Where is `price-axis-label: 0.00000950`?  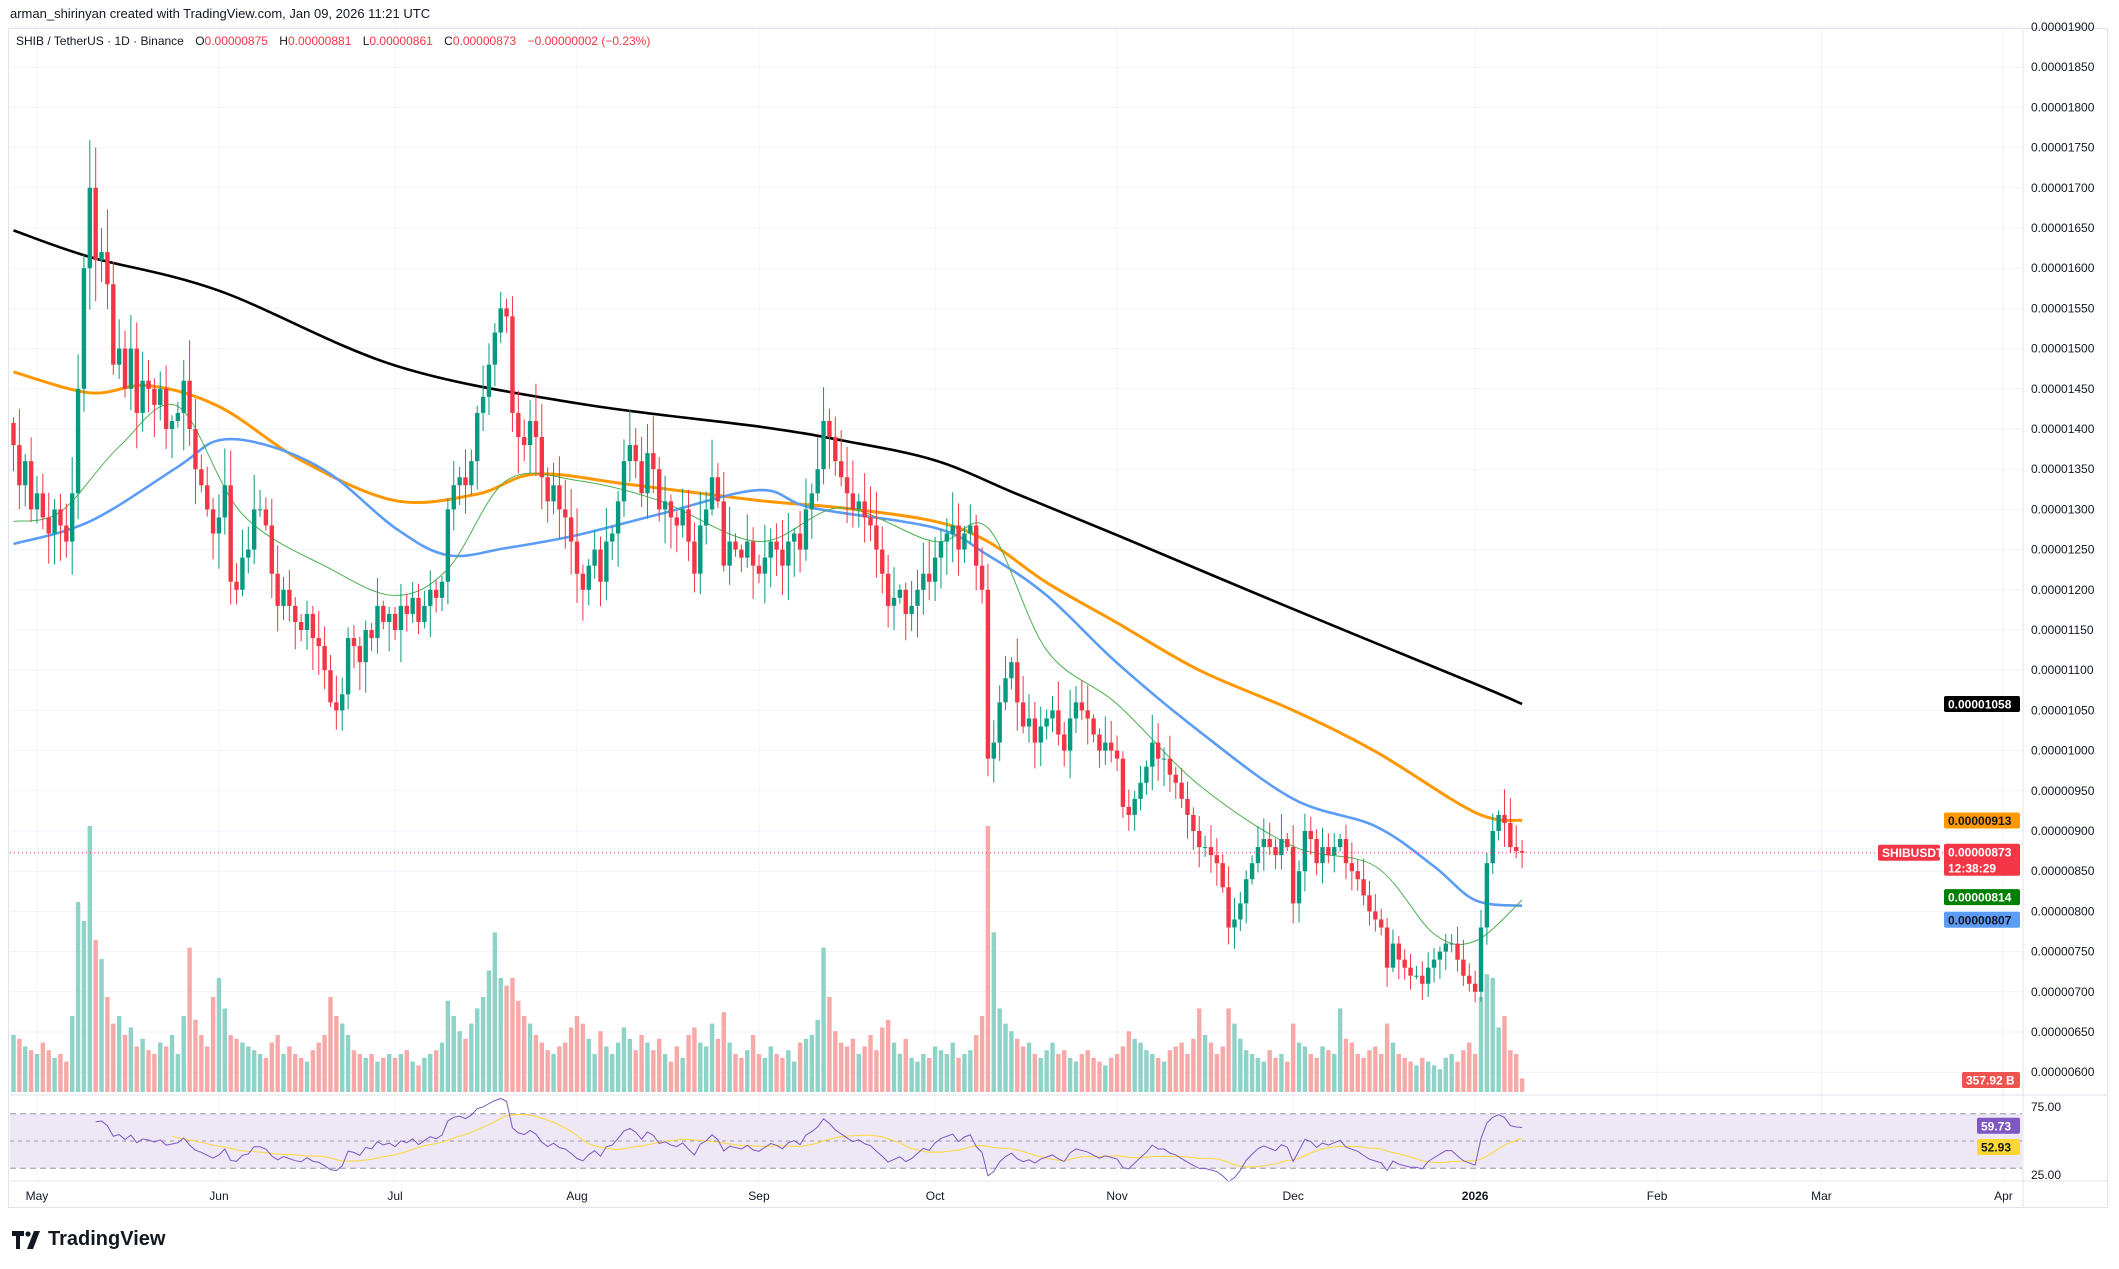 price-axis-label: 0.00000950 is located at coordinates (2063, 791).